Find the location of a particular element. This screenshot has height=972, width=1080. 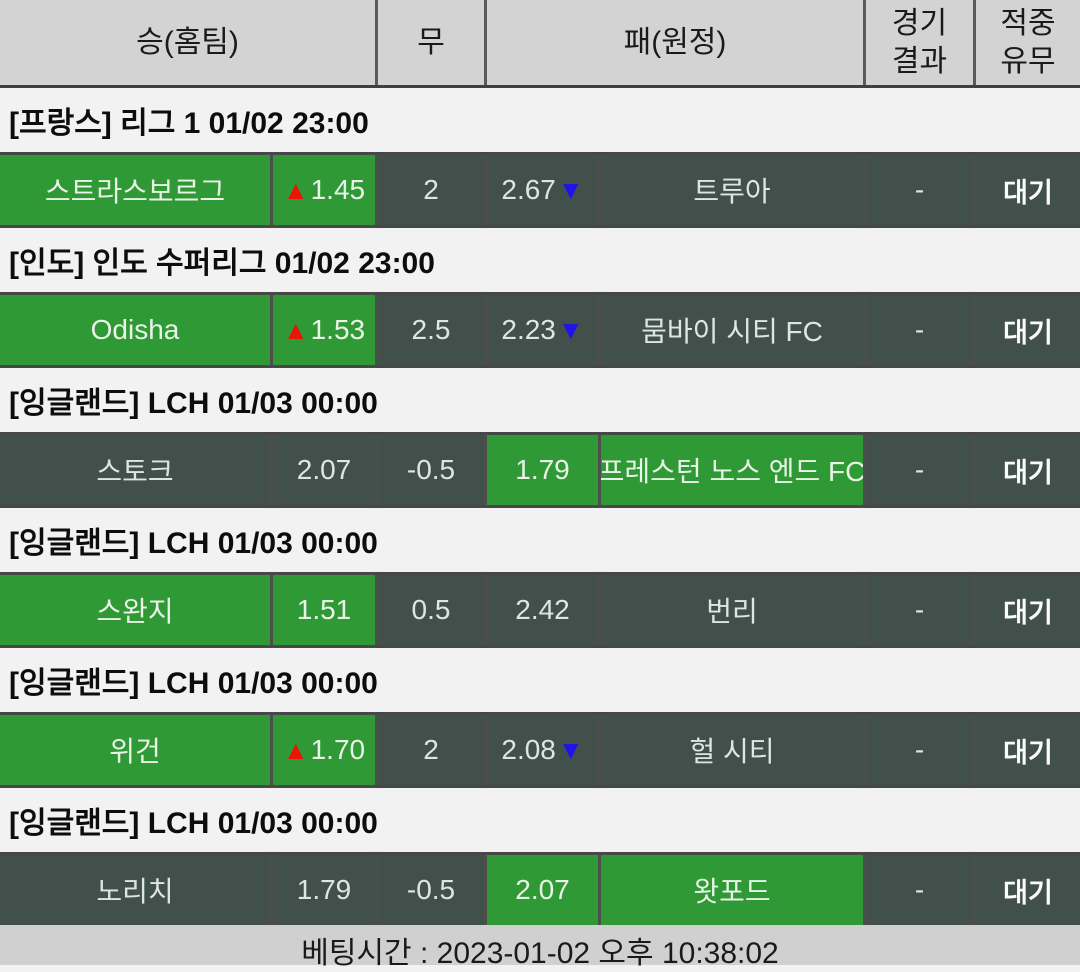

header-col-hit-status: 적중 유무 is located at coordinates (1028, 42).